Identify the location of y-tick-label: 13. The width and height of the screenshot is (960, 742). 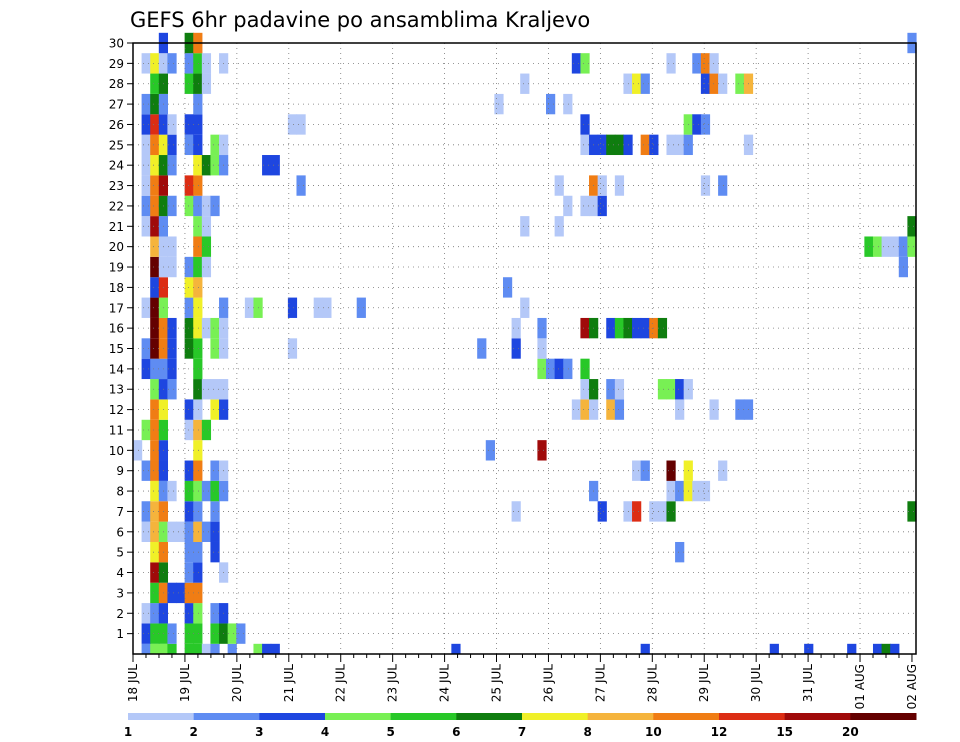
(116, 390).